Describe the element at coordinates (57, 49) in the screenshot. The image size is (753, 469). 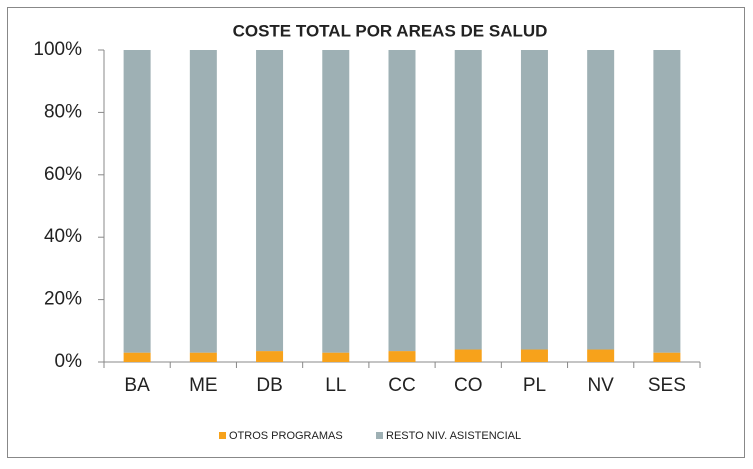
I see `y-tick-label: 100%` at that location.